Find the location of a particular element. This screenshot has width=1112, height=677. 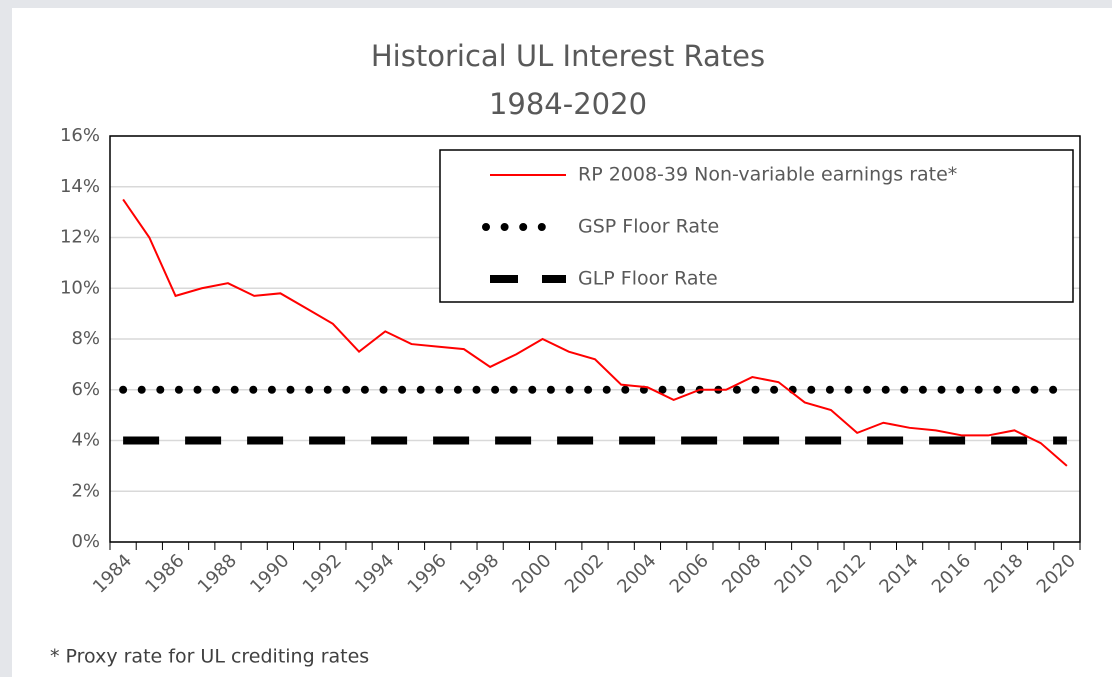

y-tick-label: 10% is located at coordinates (80, 287).